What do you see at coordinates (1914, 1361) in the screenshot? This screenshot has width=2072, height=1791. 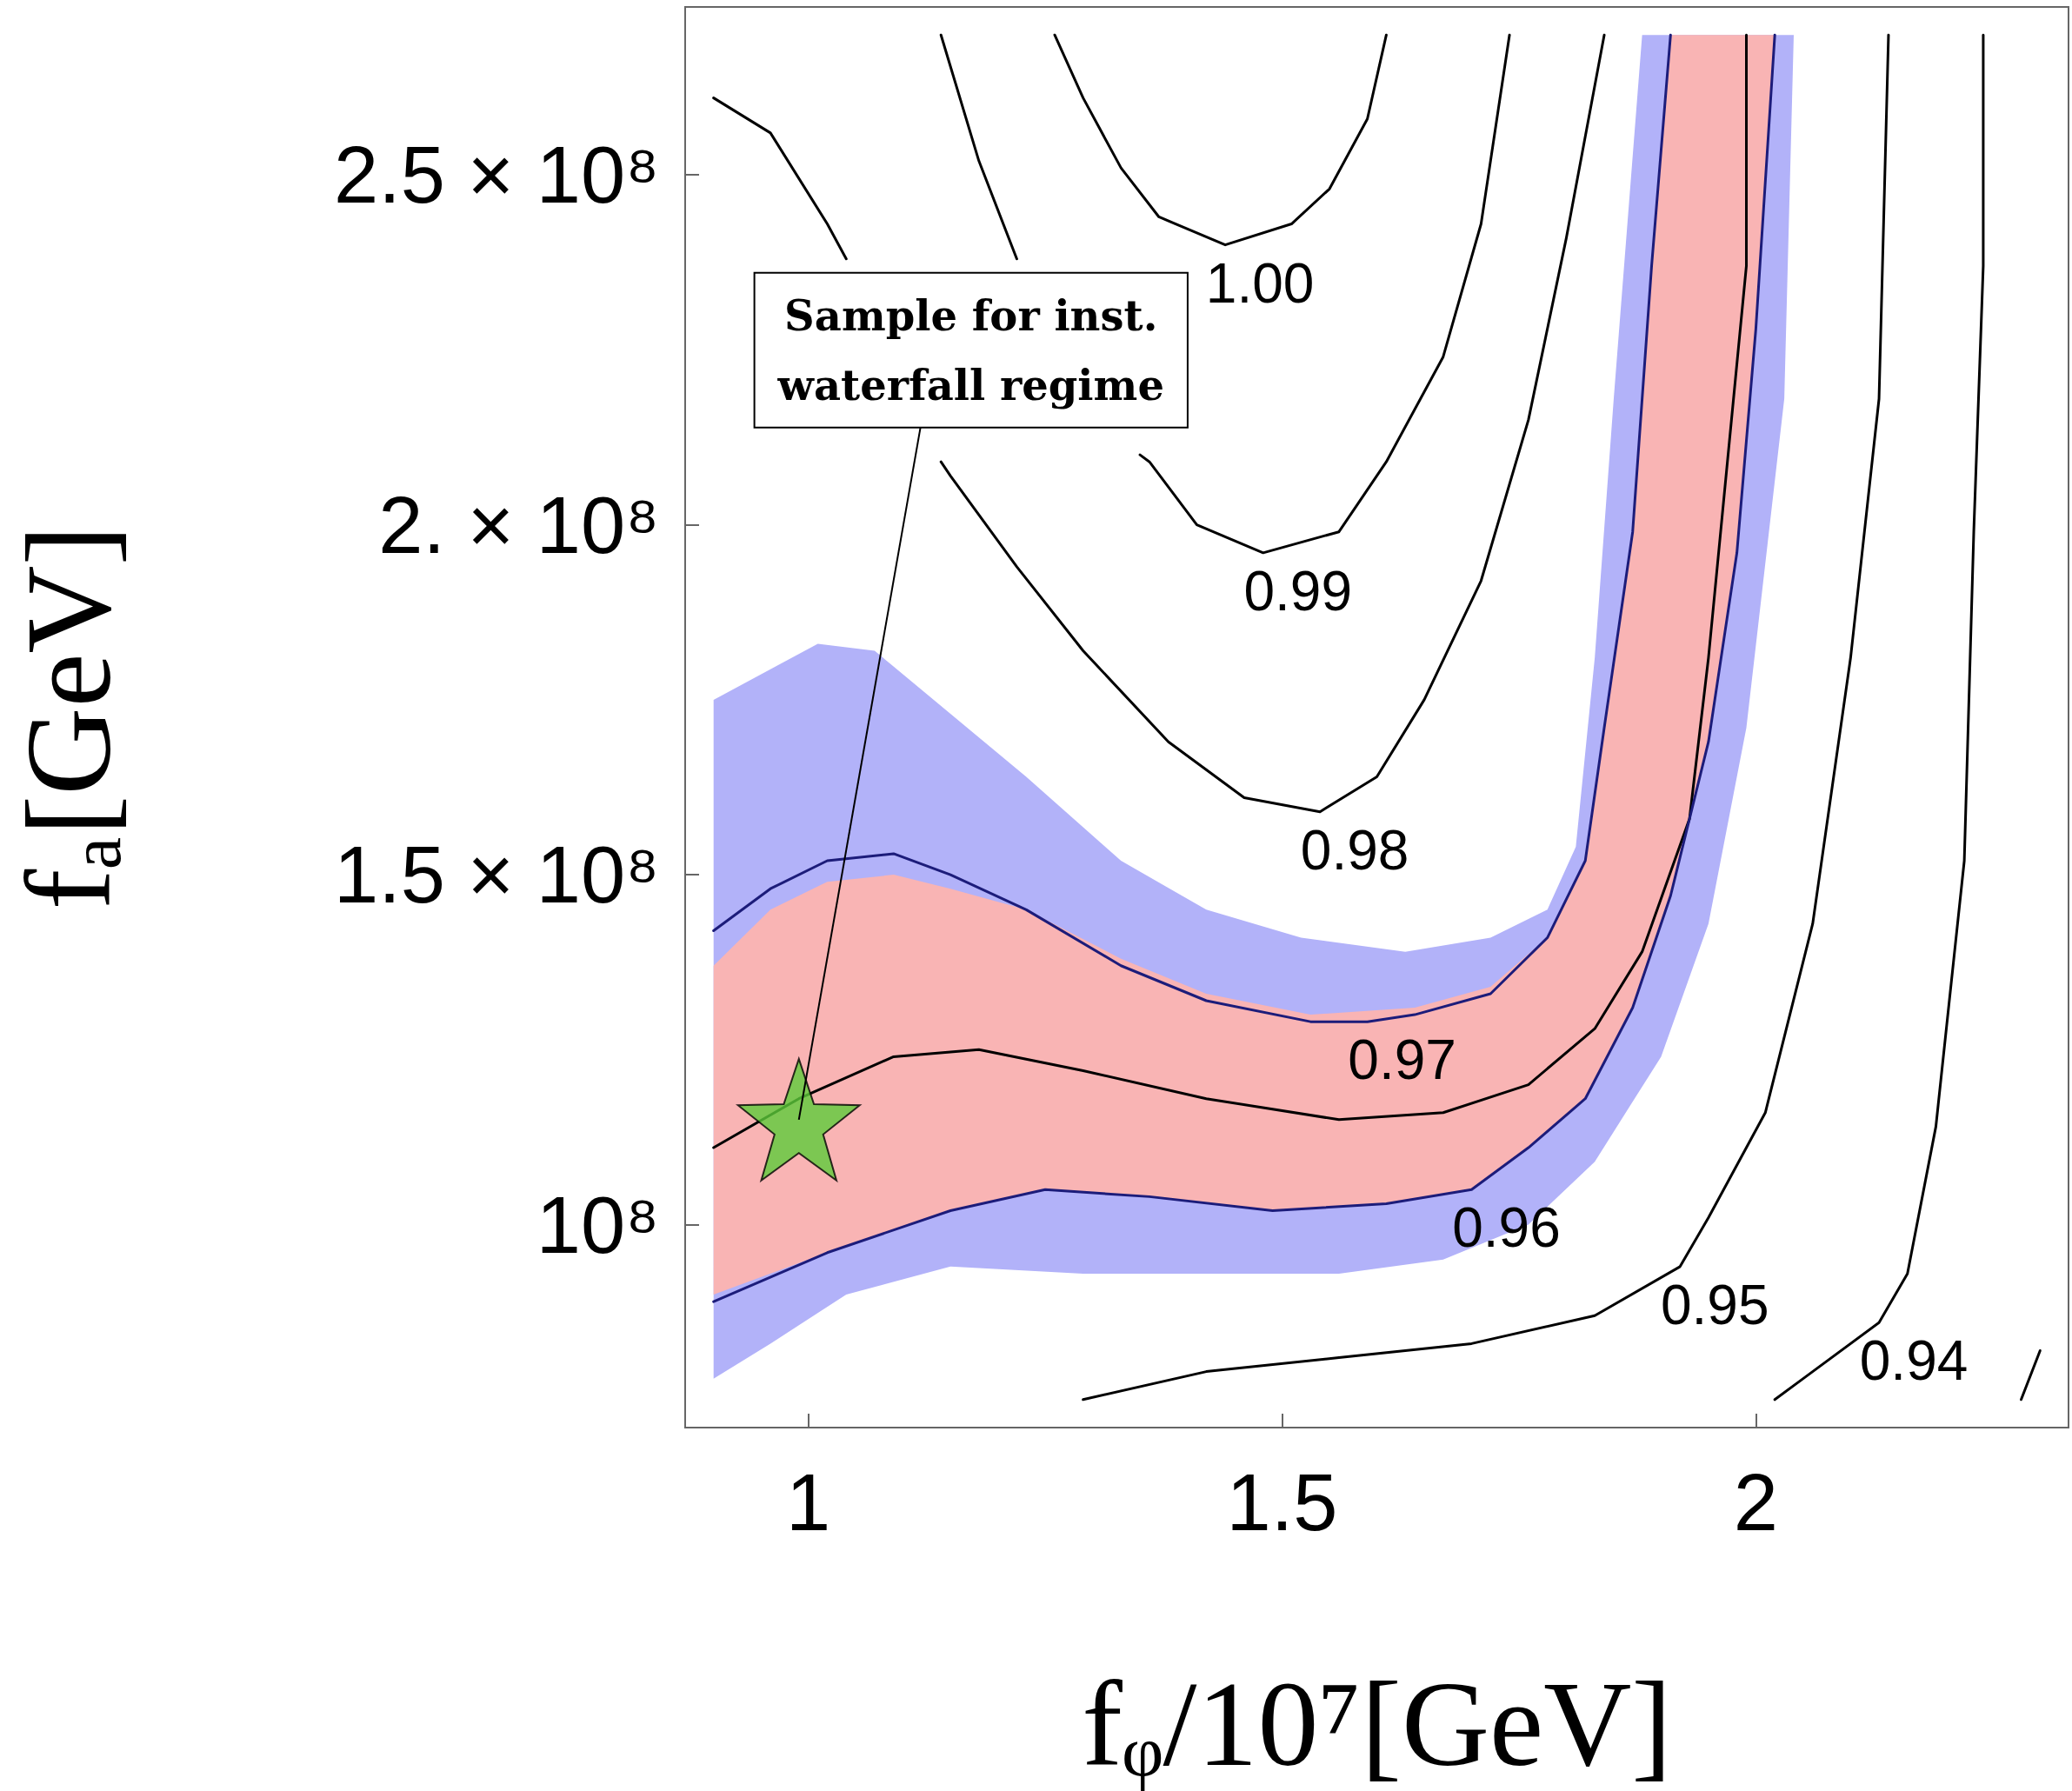 I see `annotation: 0.94` at bounding box center [1914, 1361].